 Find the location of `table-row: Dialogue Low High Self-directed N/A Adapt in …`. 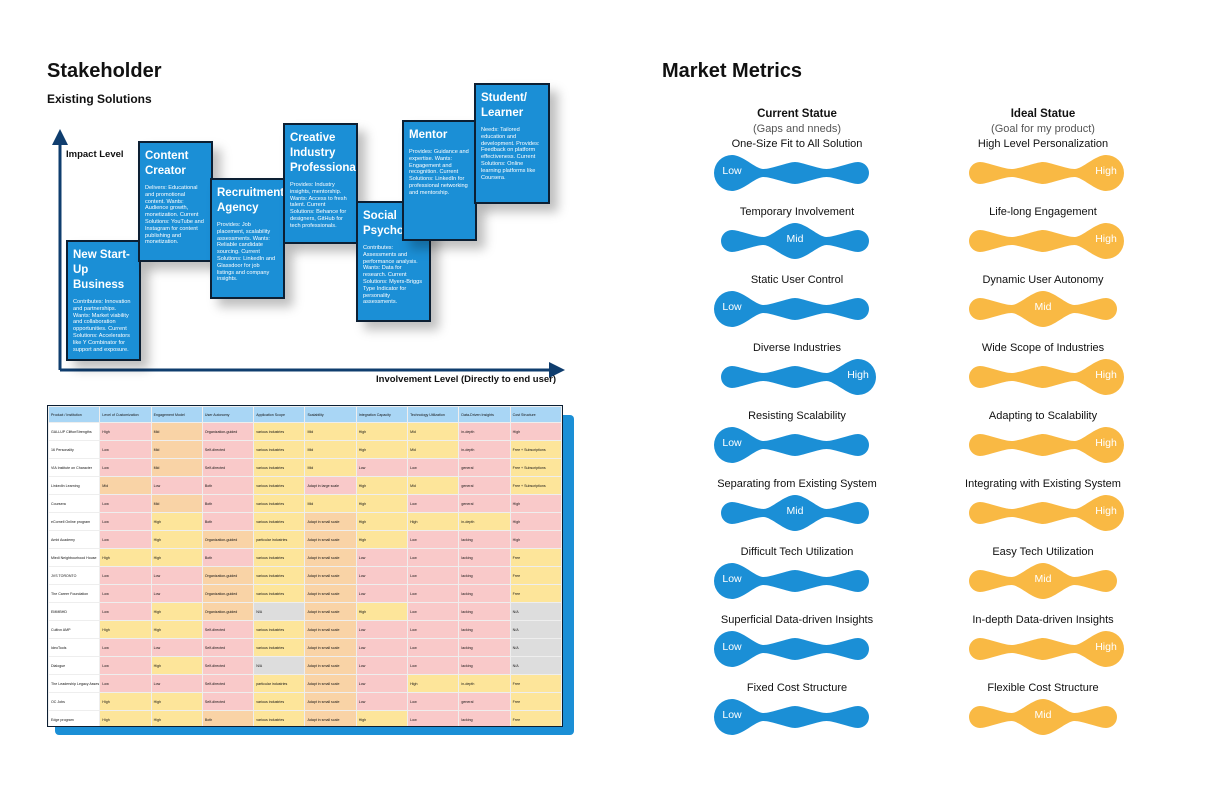

table-row: Dialogue Low High Self-directed N/A Adapt in … is located at coordinates (305, 665).